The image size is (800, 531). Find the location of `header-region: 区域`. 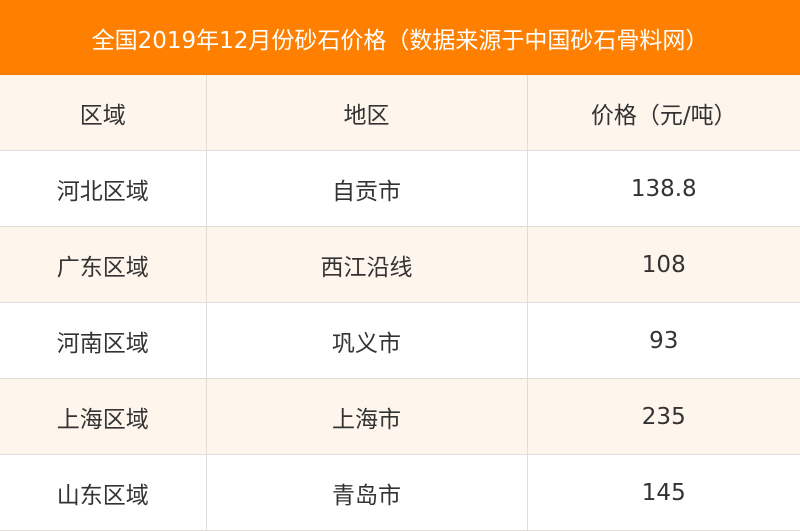

header-region: 区域 is located at coordinates (103, 113).